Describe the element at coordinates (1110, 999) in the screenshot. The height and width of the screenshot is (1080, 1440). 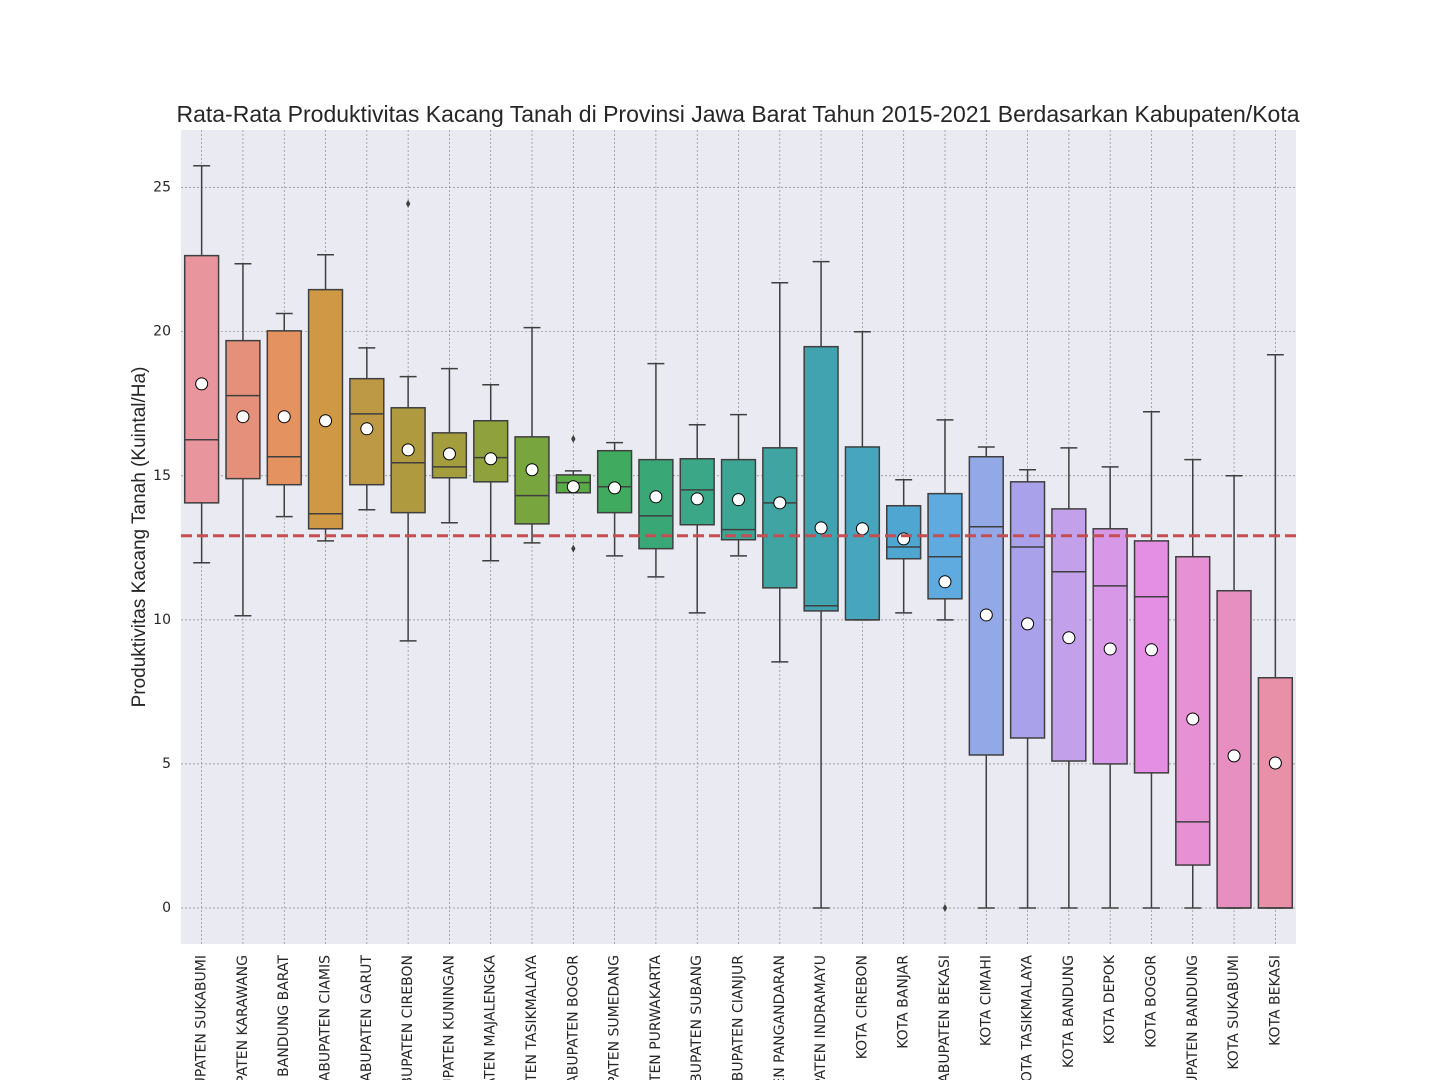
I see `x-tick-label: KOTA DEPOK` at that location.